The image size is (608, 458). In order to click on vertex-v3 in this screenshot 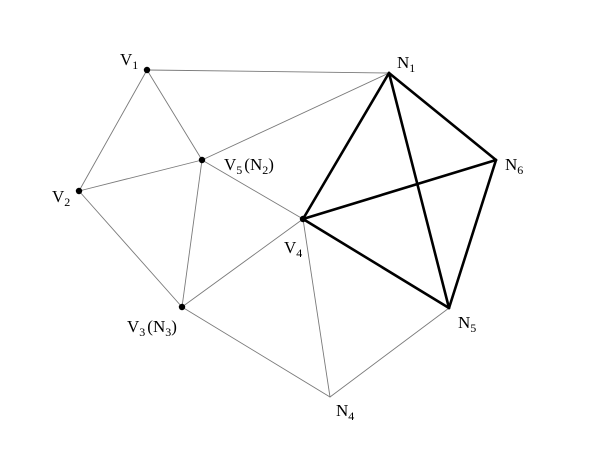, I will do `click(182, 307)`.